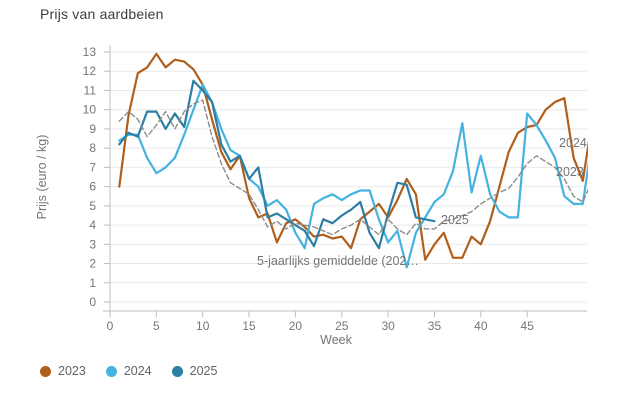  I want to click on x-tick-label: 30, so click(388, 326).